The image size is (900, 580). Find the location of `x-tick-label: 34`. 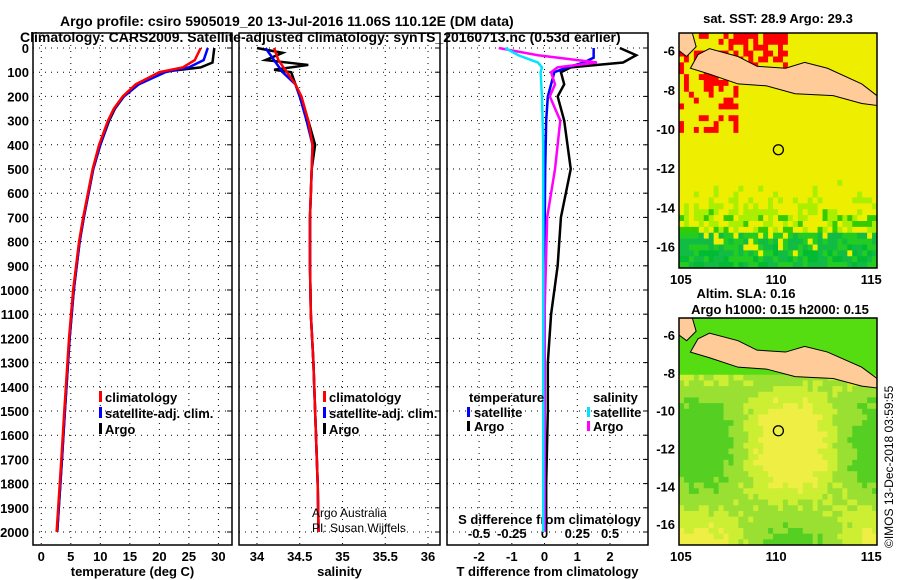

x-tick-label: 34 is located at coordinates (257, 556).